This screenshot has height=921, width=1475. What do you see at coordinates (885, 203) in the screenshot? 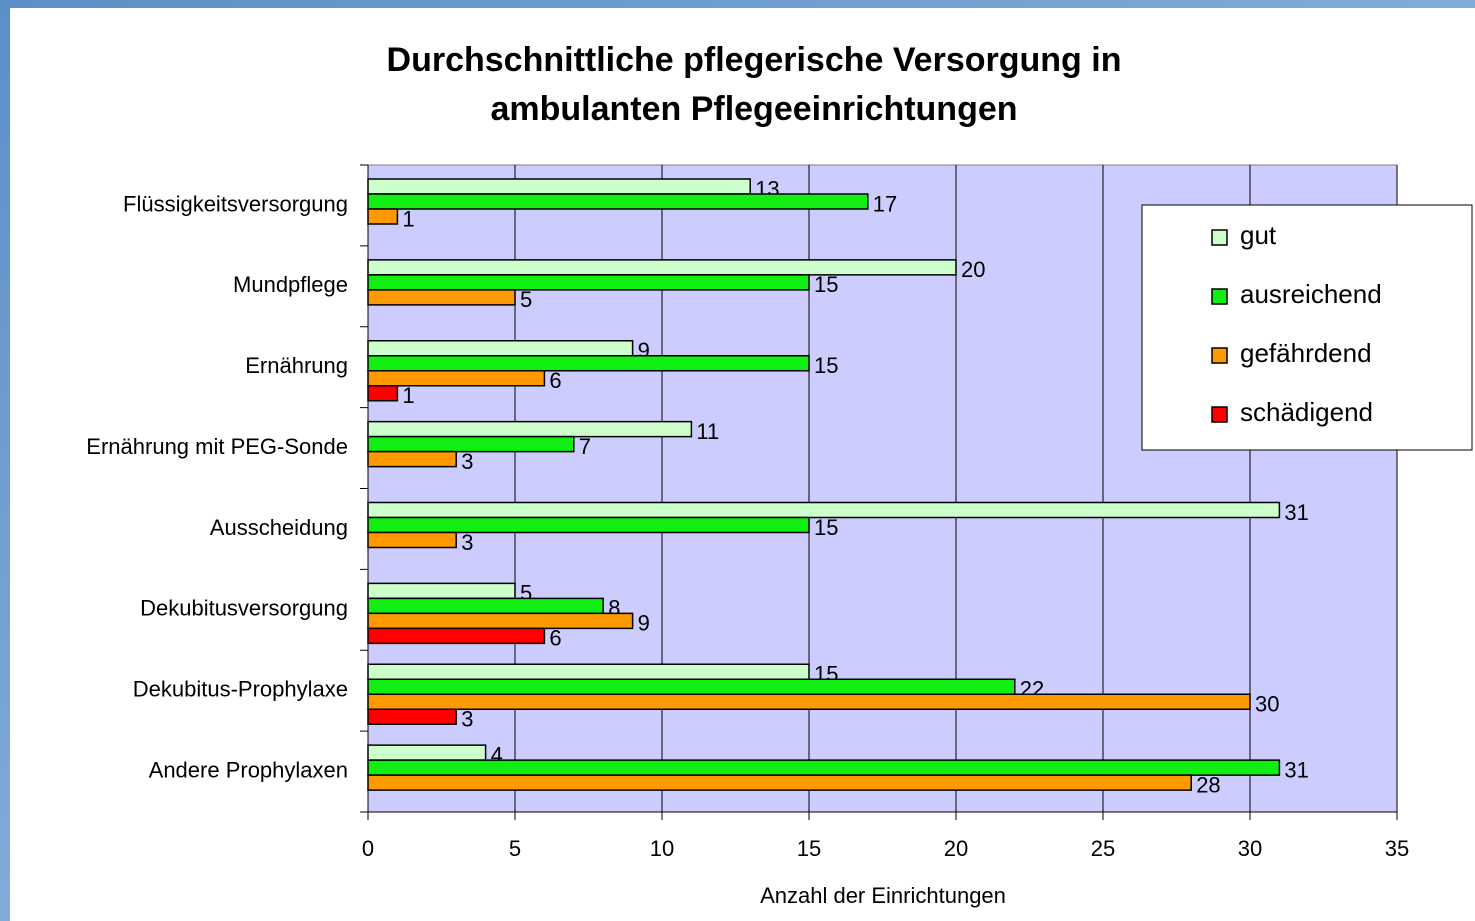
I see `data-label: 17` at bounding box center [885, 203].